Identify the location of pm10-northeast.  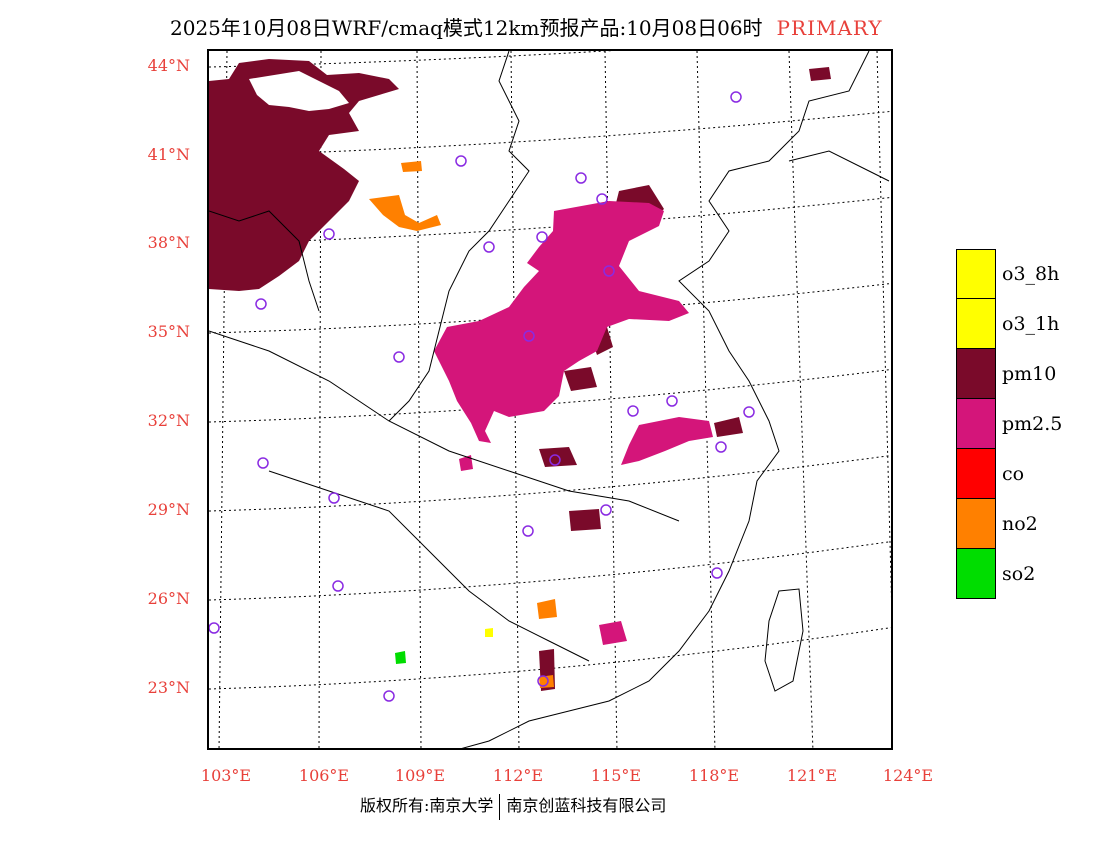
(820, 74).